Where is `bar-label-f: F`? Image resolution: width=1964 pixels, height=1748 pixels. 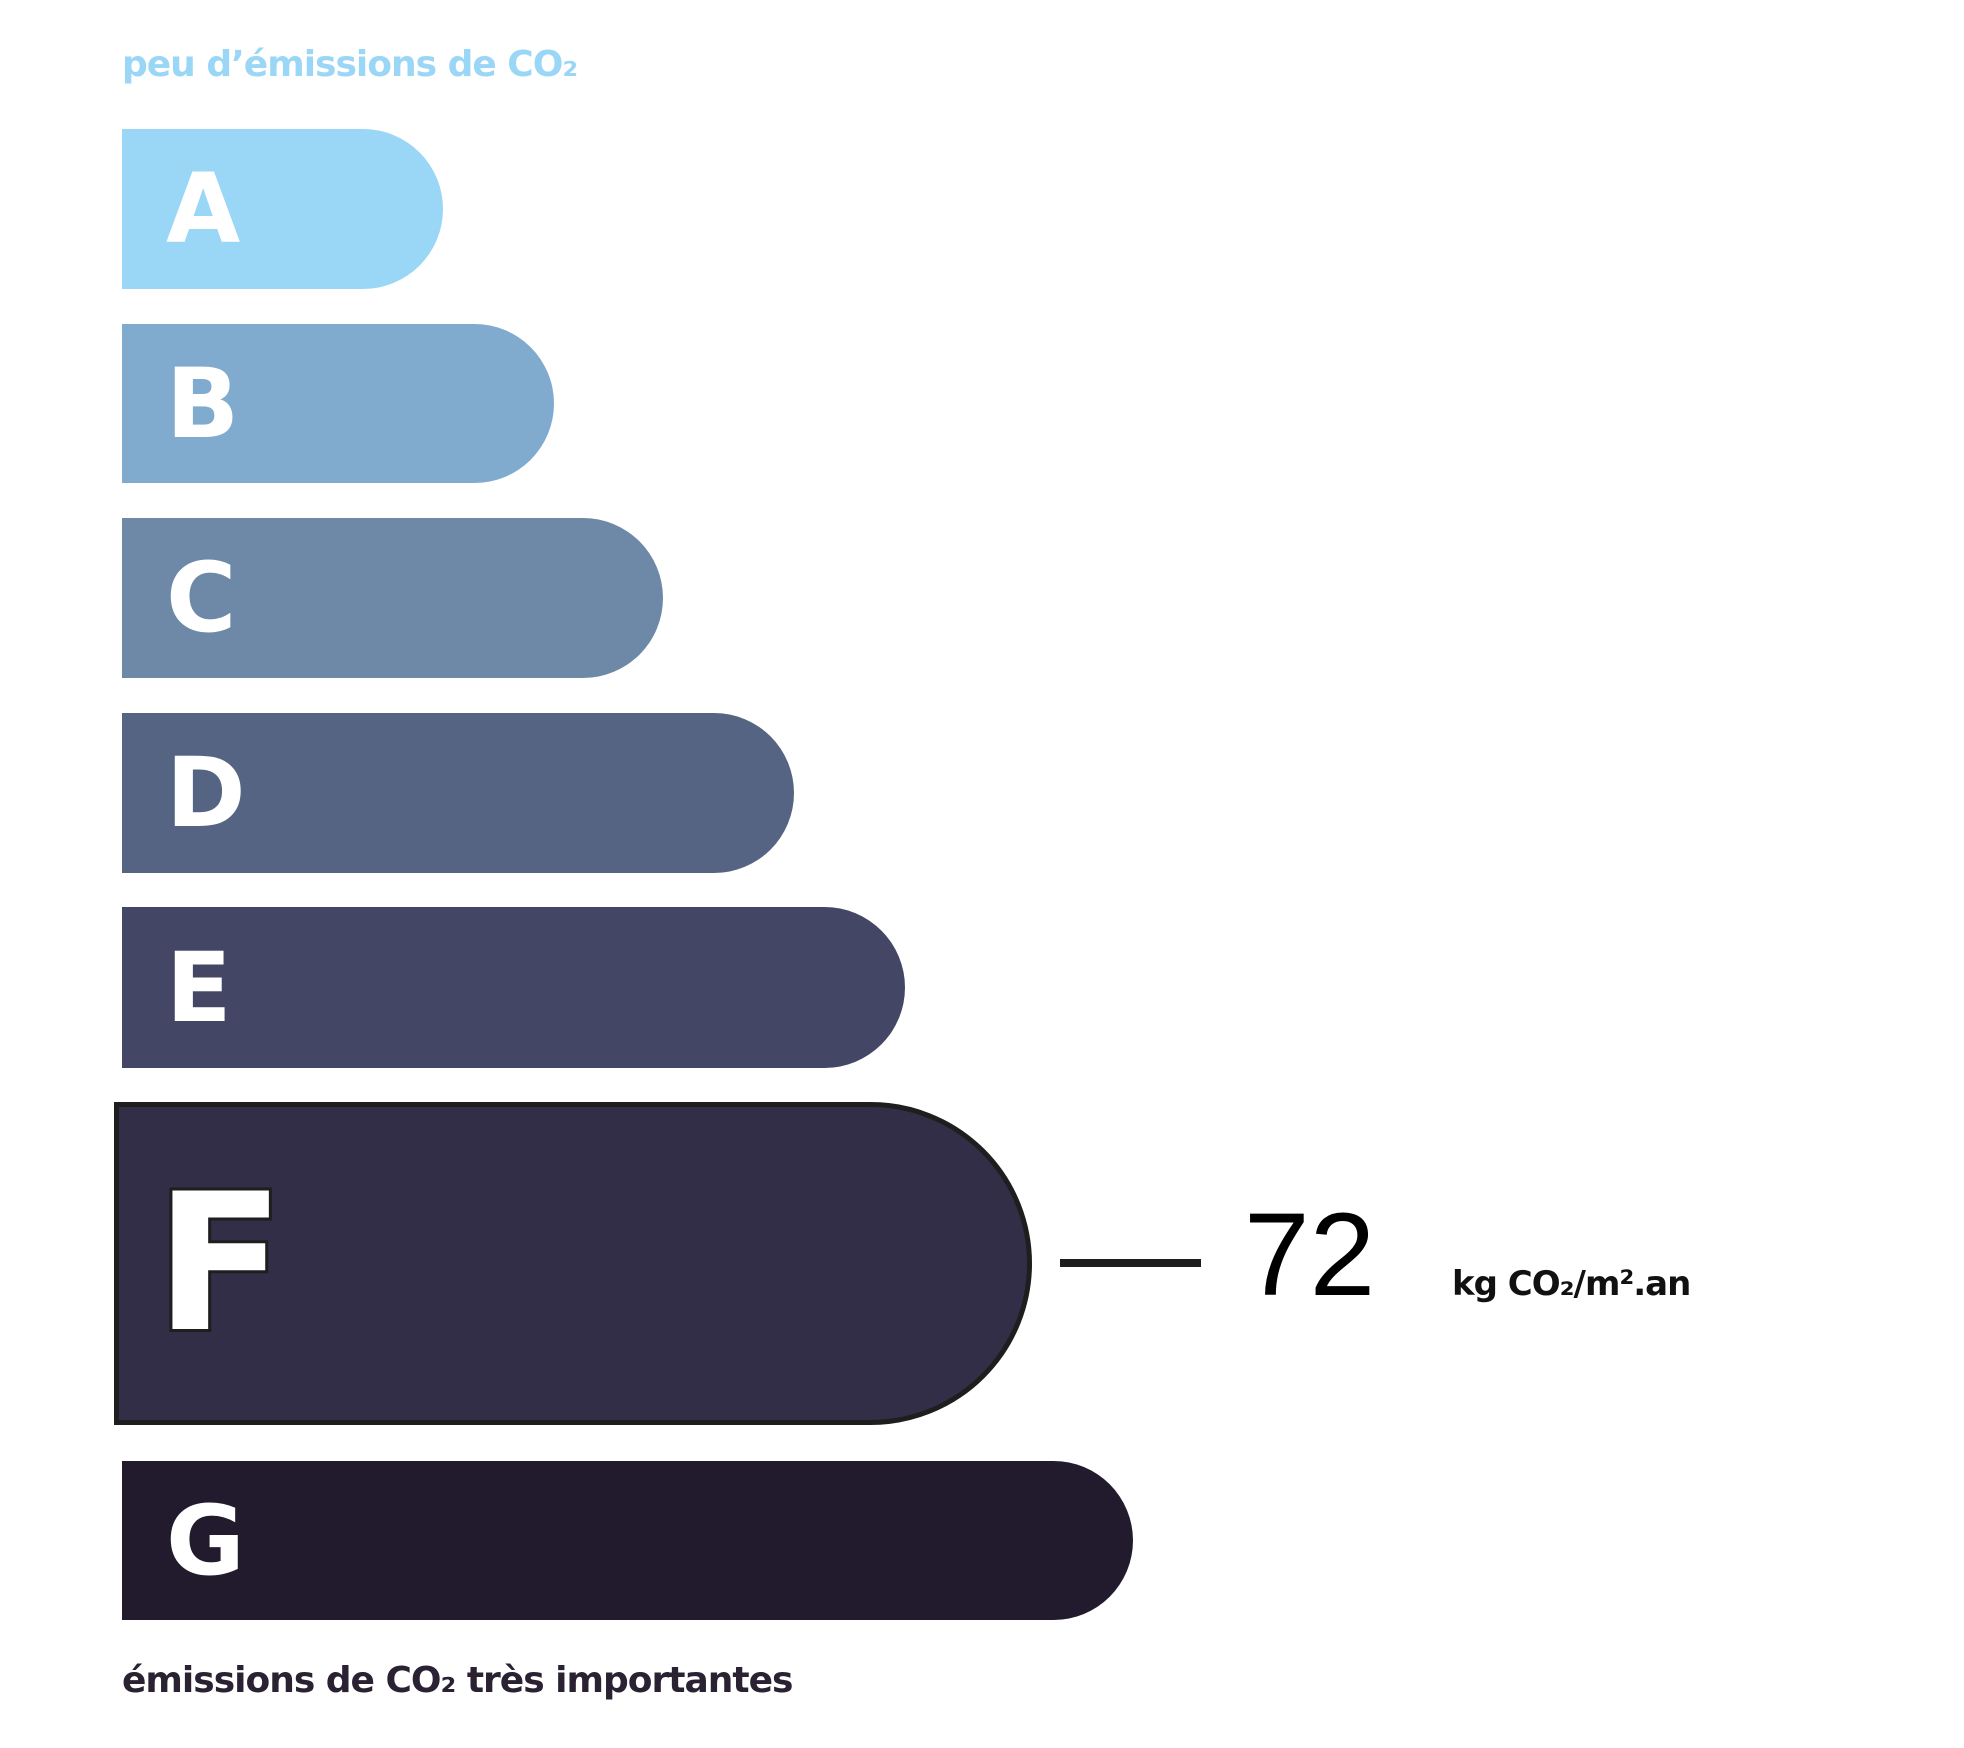 bar-label-f: F is located at coordinates (220, 1263).